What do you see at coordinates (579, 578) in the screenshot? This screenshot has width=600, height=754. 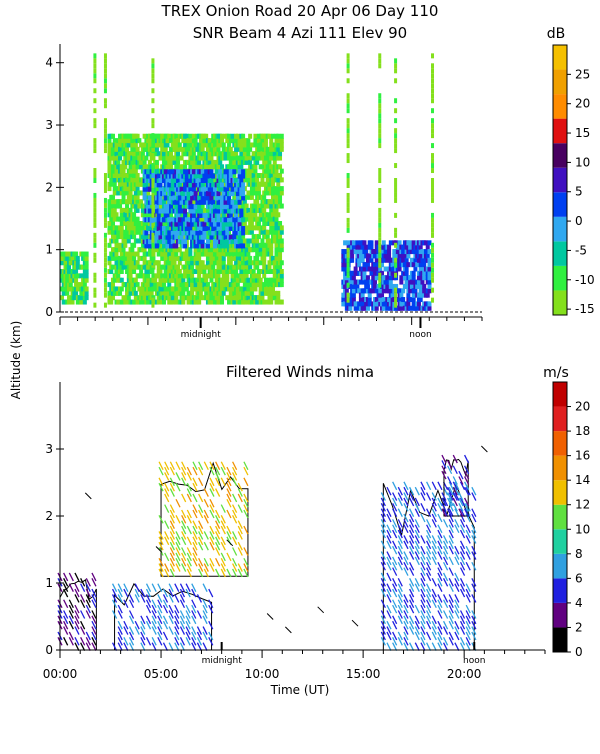 I see `colorbar-tick-label: 6` at bounding box center [579, 578].